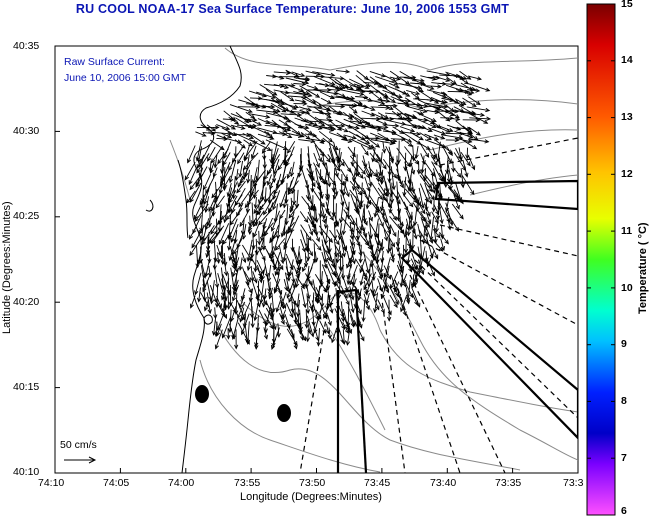  Describe the element at coordinates (601, 259) in the screenshot. I see `colorbar` at that location.